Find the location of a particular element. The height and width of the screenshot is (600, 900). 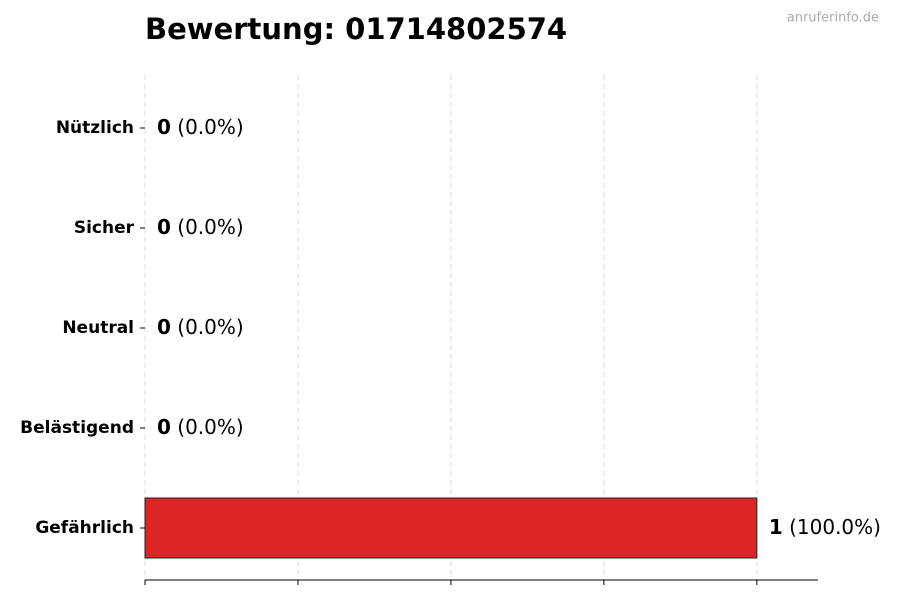

y-tick-label: Sicher is located at coordinates (104, 228).